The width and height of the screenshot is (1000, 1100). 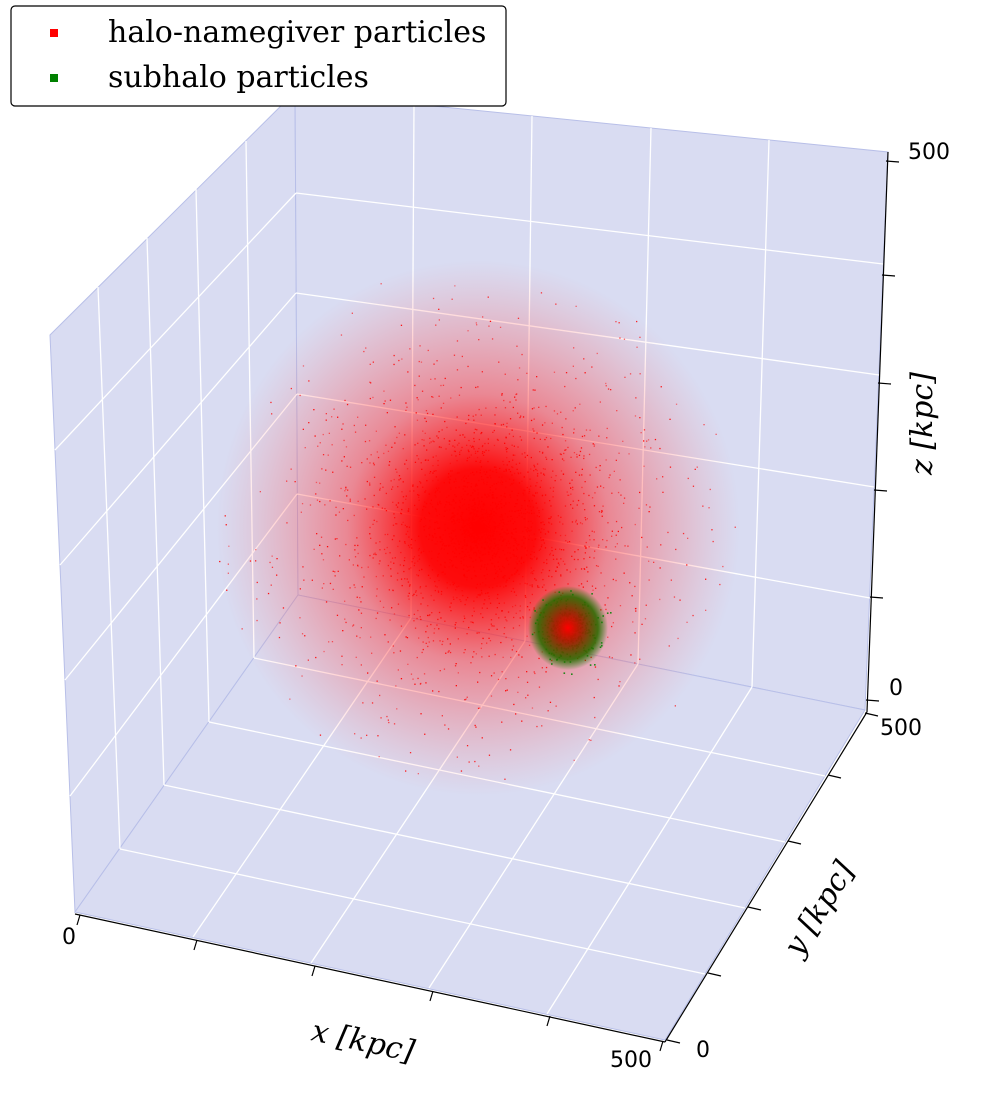 What do you see at coordinates (175, 321) in the screenshot?
I see `gridline` at bounding box center [175, 321].